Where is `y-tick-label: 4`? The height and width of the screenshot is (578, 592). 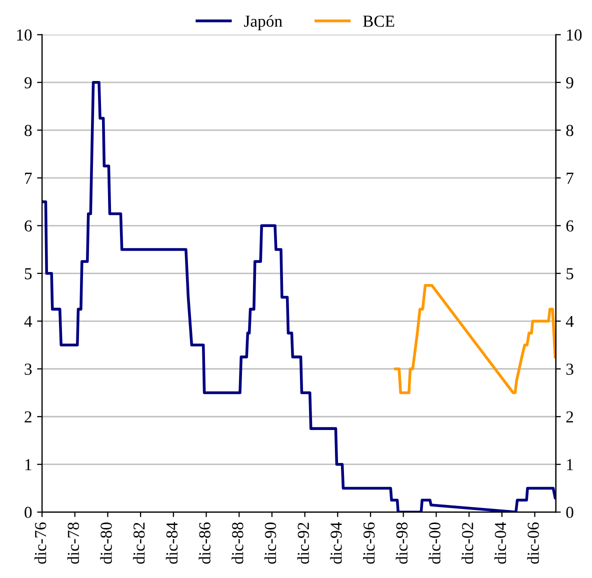
y-tick-label: 4 is located at coordinates (28, 321).